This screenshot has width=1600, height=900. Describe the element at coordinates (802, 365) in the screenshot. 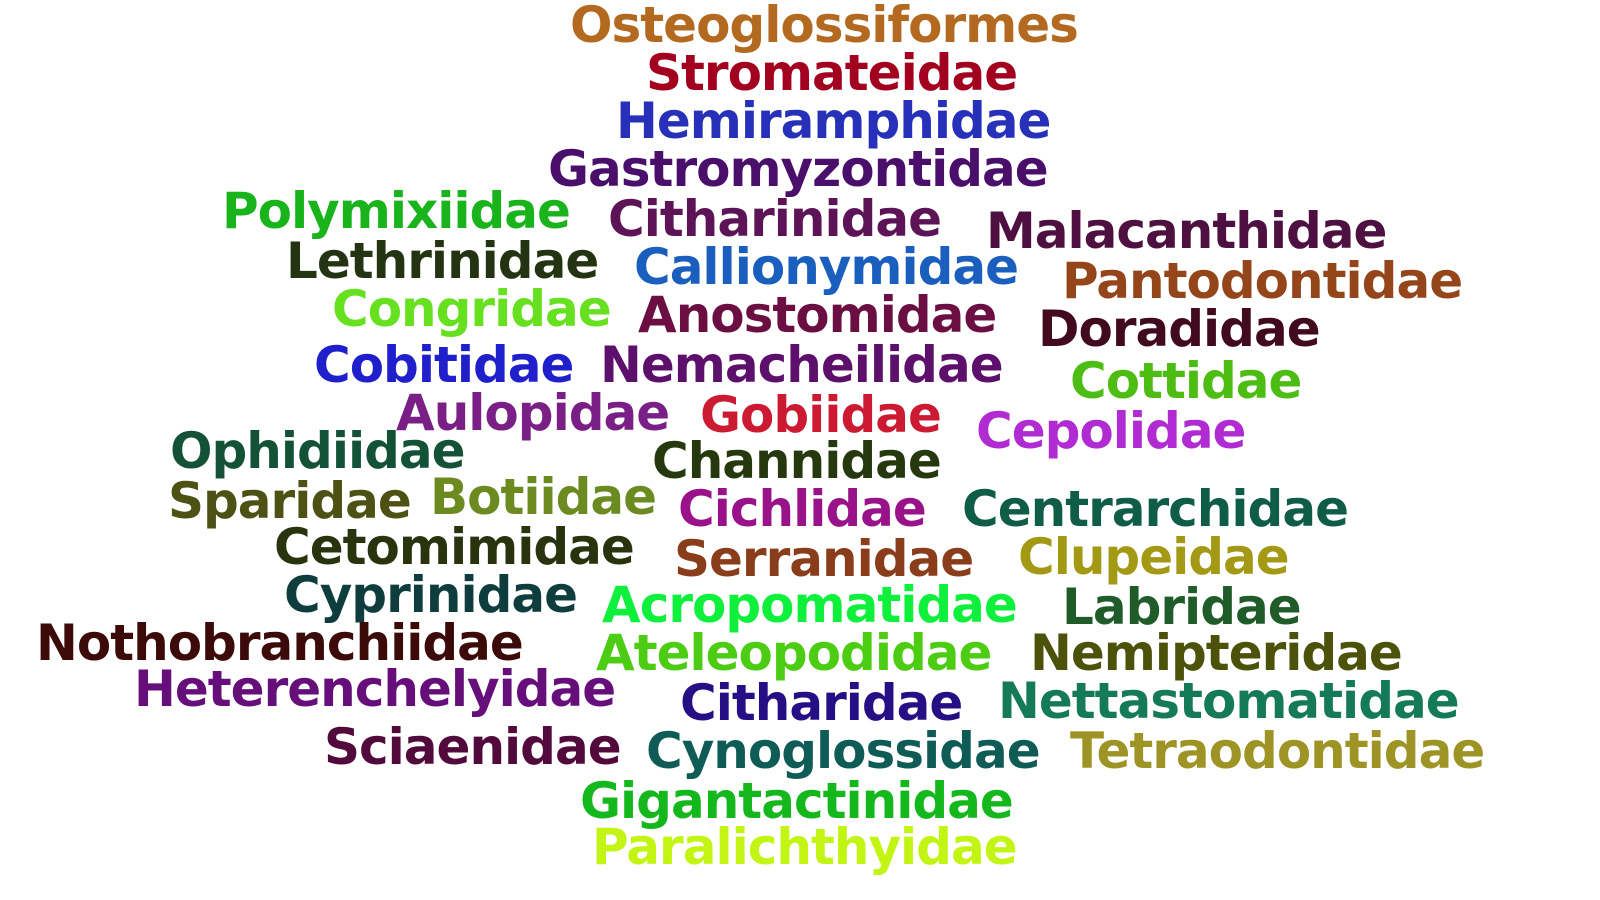

I see `word-nemacheilidae: Nemacheilidae` at that location.